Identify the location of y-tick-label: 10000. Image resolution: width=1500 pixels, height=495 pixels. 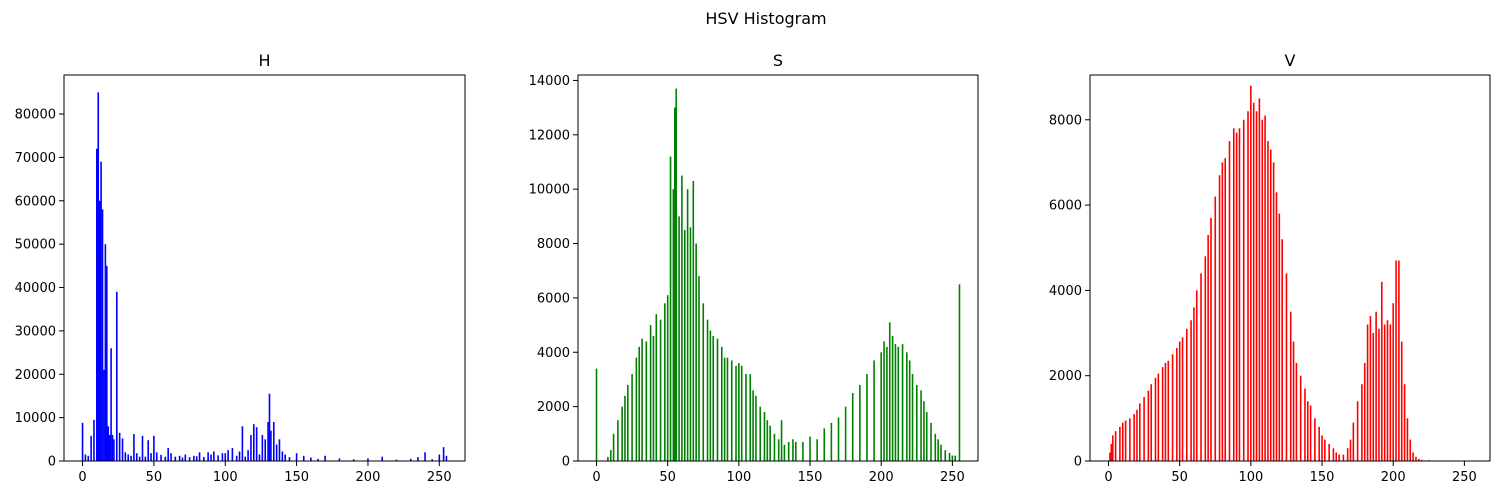
(35, 418).